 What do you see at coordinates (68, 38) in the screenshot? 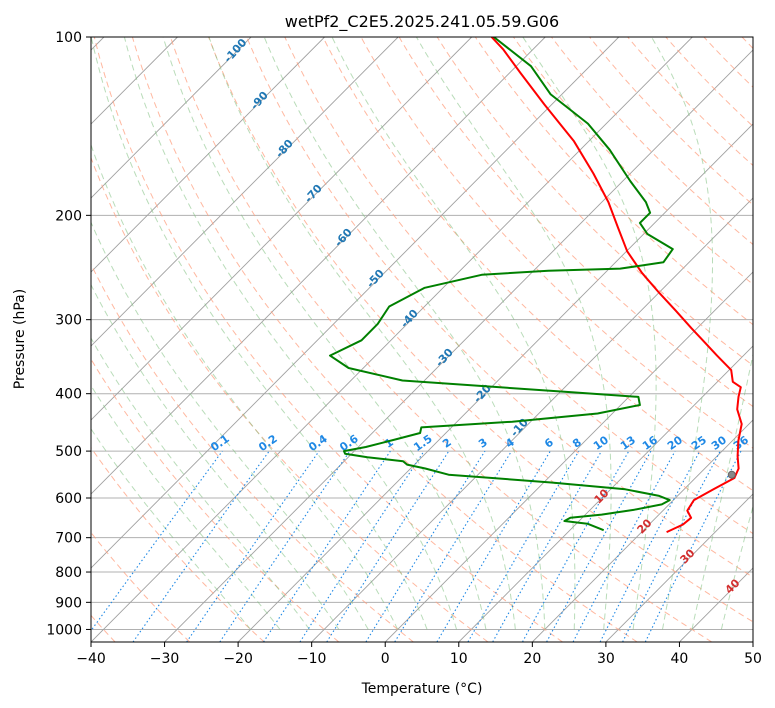
I see `y-tick-label: 100` at bounding box center [68, 38].